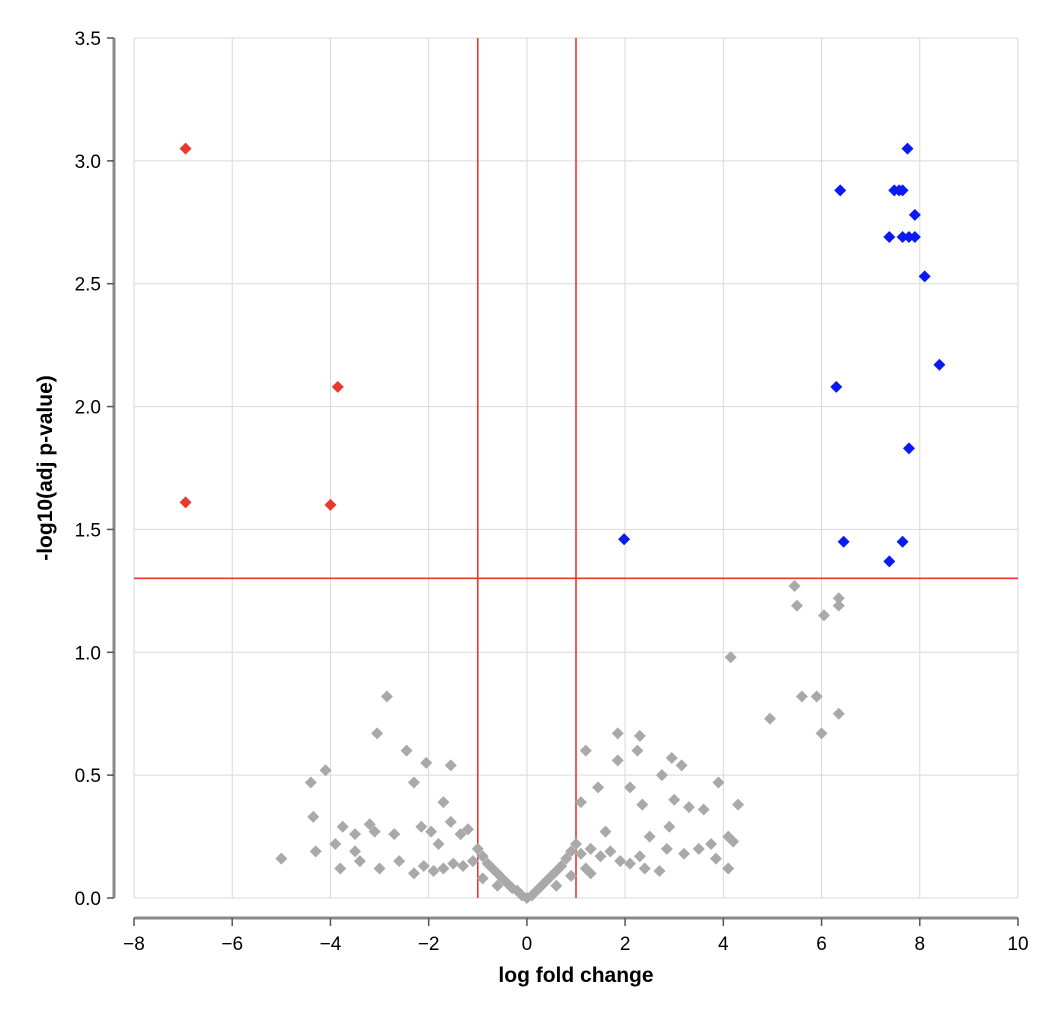 The image size is (1058, 1024). I want to click on x-tick-label: −4, so click(331, 944).